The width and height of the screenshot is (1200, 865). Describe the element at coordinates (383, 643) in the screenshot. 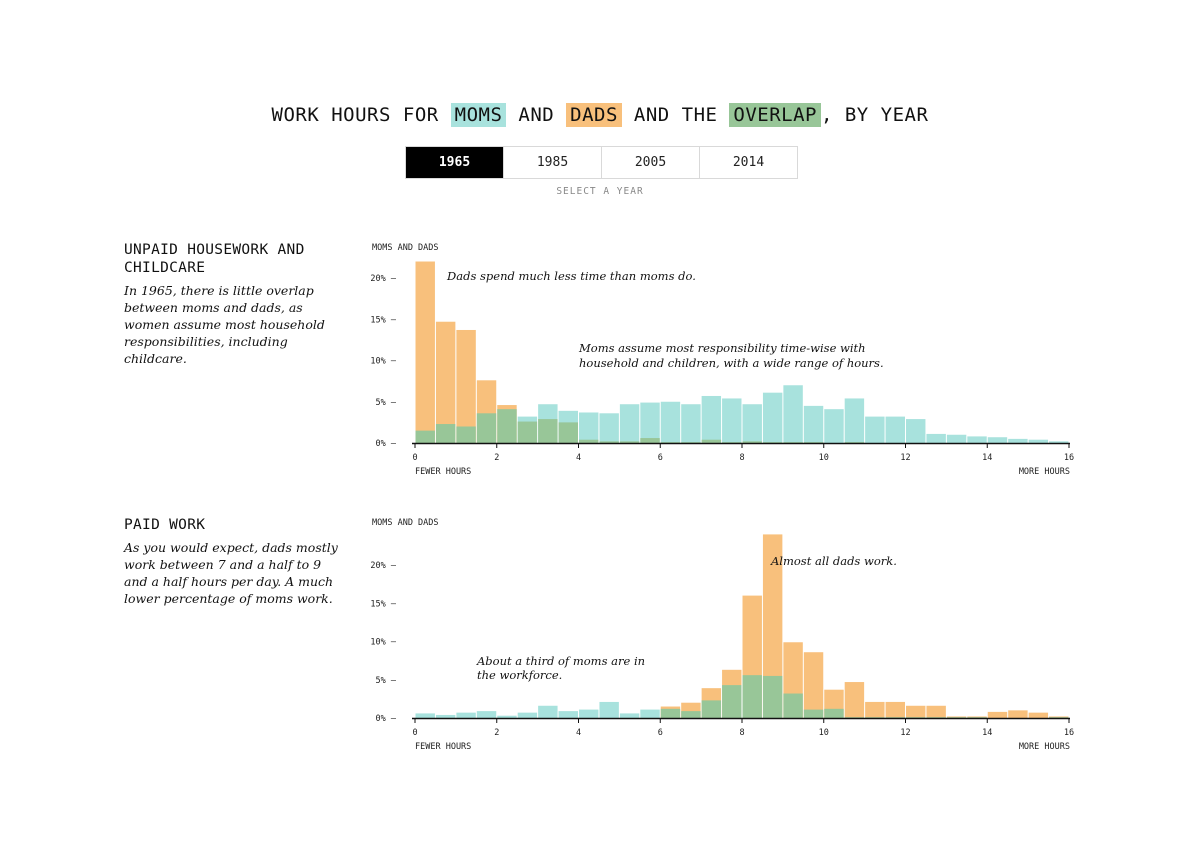

I see `y-tick-label: 10% –` at that location.